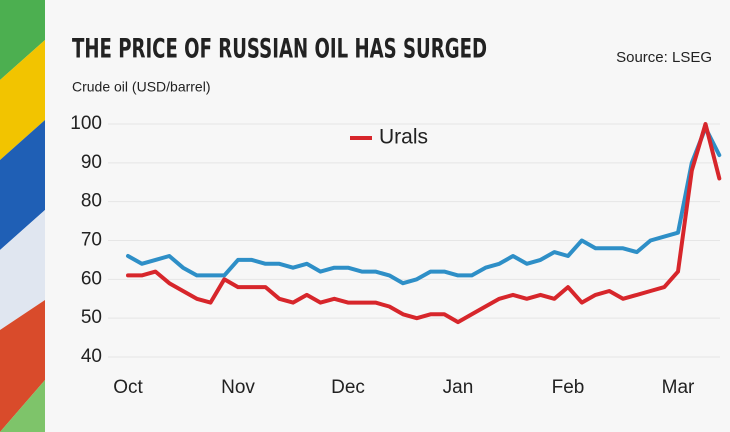 Image resolution: width=730 pixels, height=432 pixels. Describe the element at coordinates (22, 216) in the screenshot. I see `decoration` at that location.